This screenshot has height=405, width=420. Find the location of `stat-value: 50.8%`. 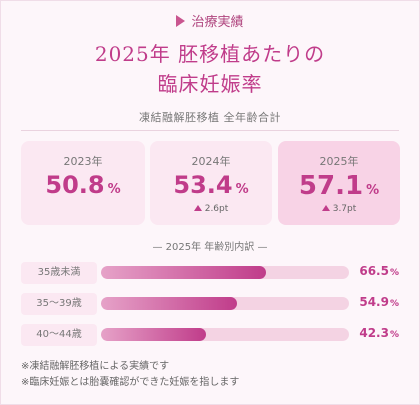

stat-value: 50.8% is located at coordinates (83, 185).